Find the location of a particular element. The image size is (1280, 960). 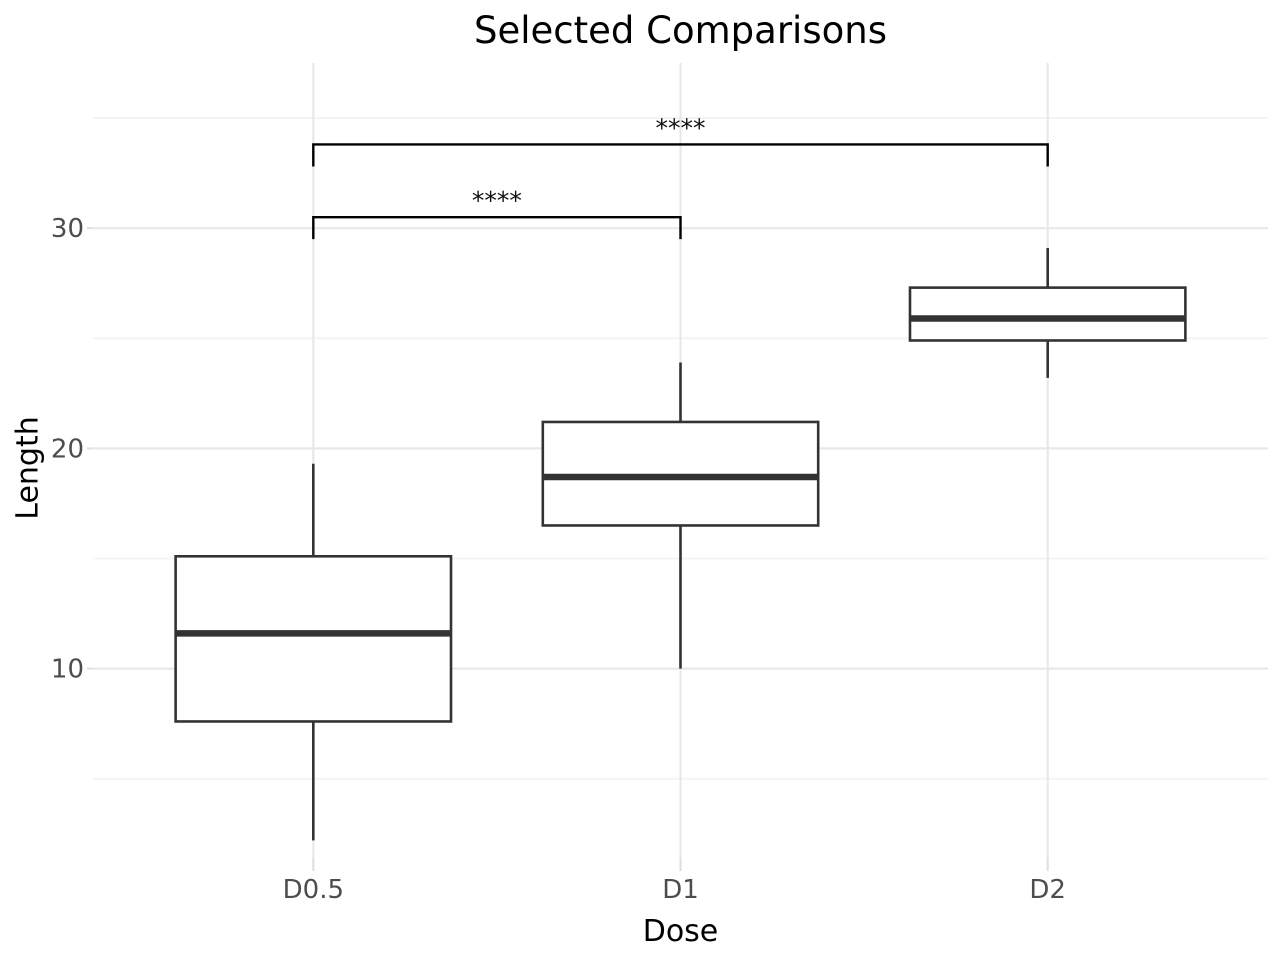

box-D0.5 is located at coordinates (313, 638).